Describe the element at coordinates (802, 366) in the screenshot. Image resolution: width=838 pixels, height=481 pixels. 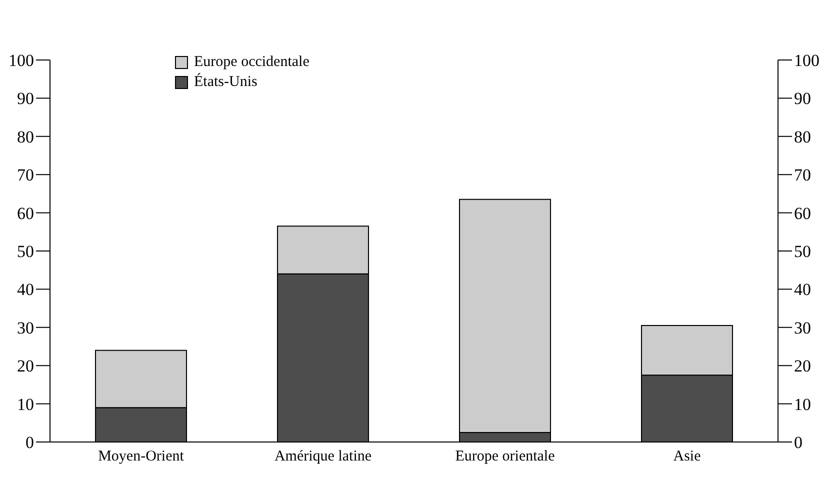
I see `y2-tick-label: 20` at that location.